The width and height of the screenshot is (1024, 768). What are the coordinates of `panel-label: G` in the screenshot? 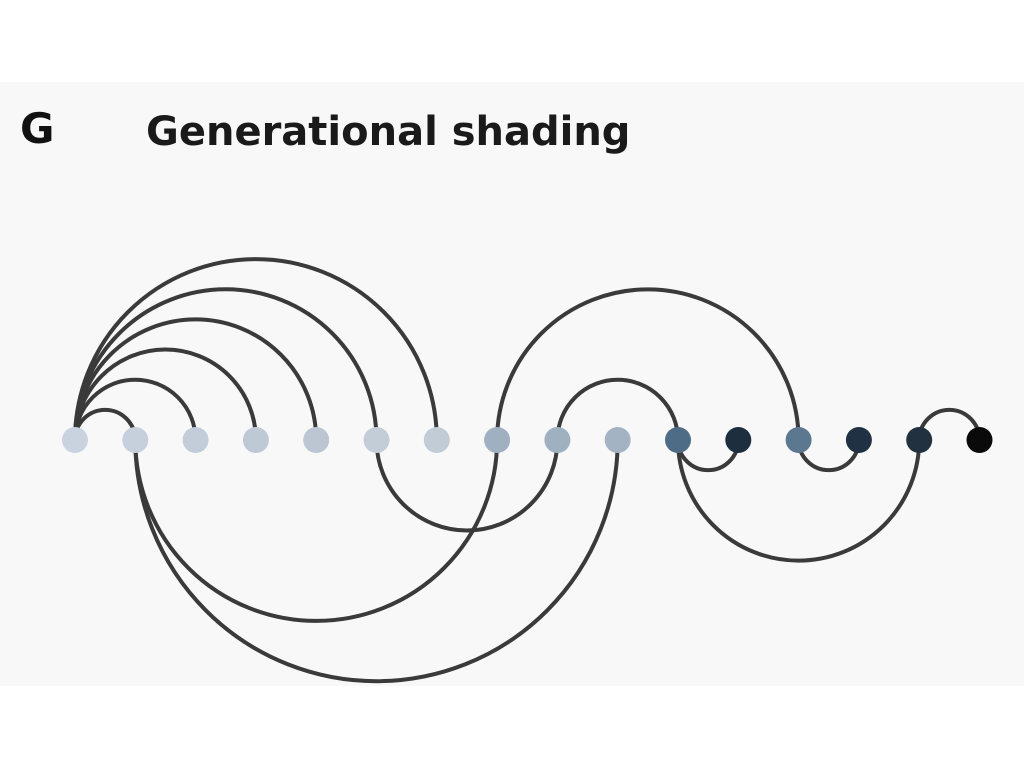 It's located at (37, 128).